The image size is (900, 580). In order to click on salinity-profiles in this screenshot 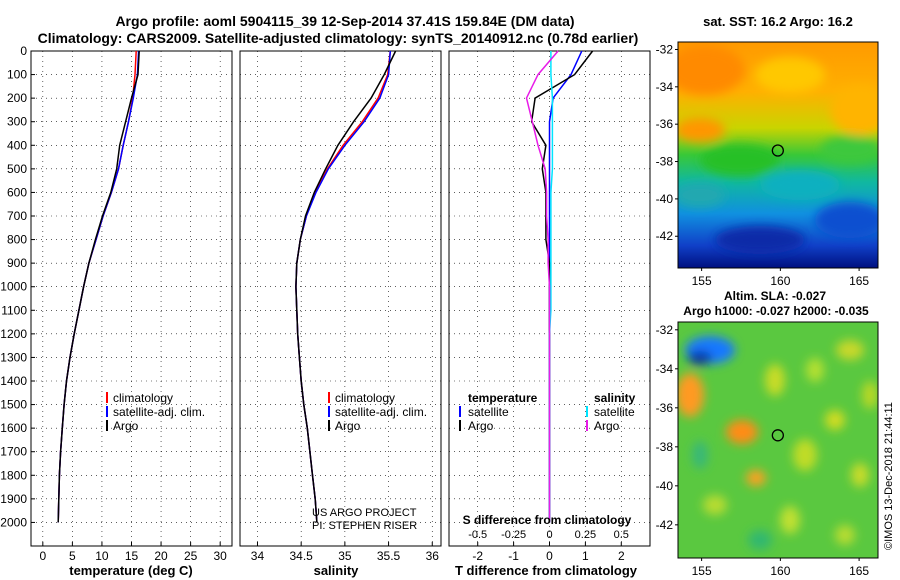, I will do `click(346, 286)`.